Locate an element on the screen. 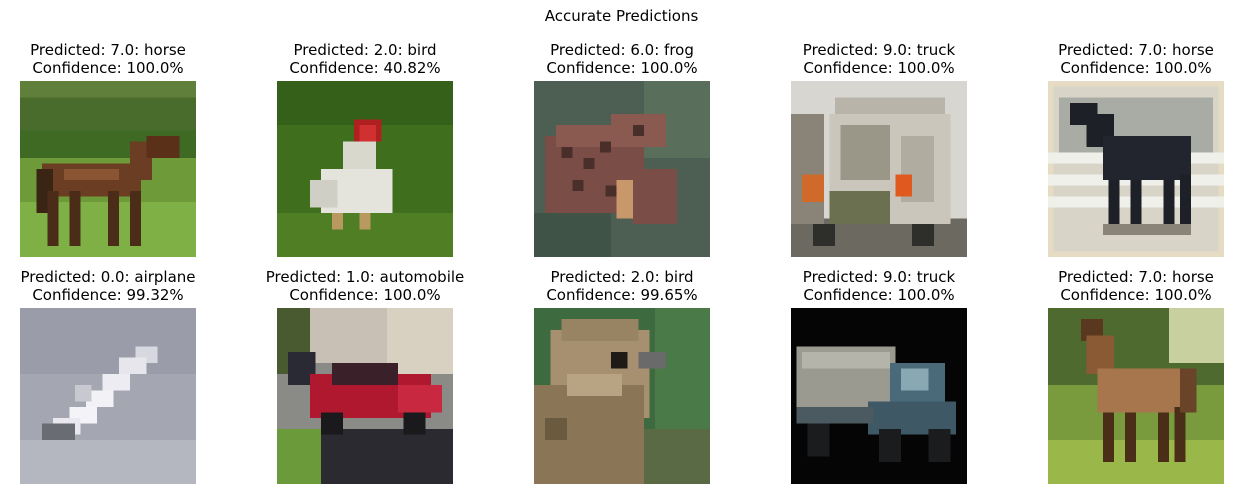 Image resolution: width=1233 pixels, height=494 pixels. confidence-label: Confidence: 99.65% is located at coordinates (622, 295).